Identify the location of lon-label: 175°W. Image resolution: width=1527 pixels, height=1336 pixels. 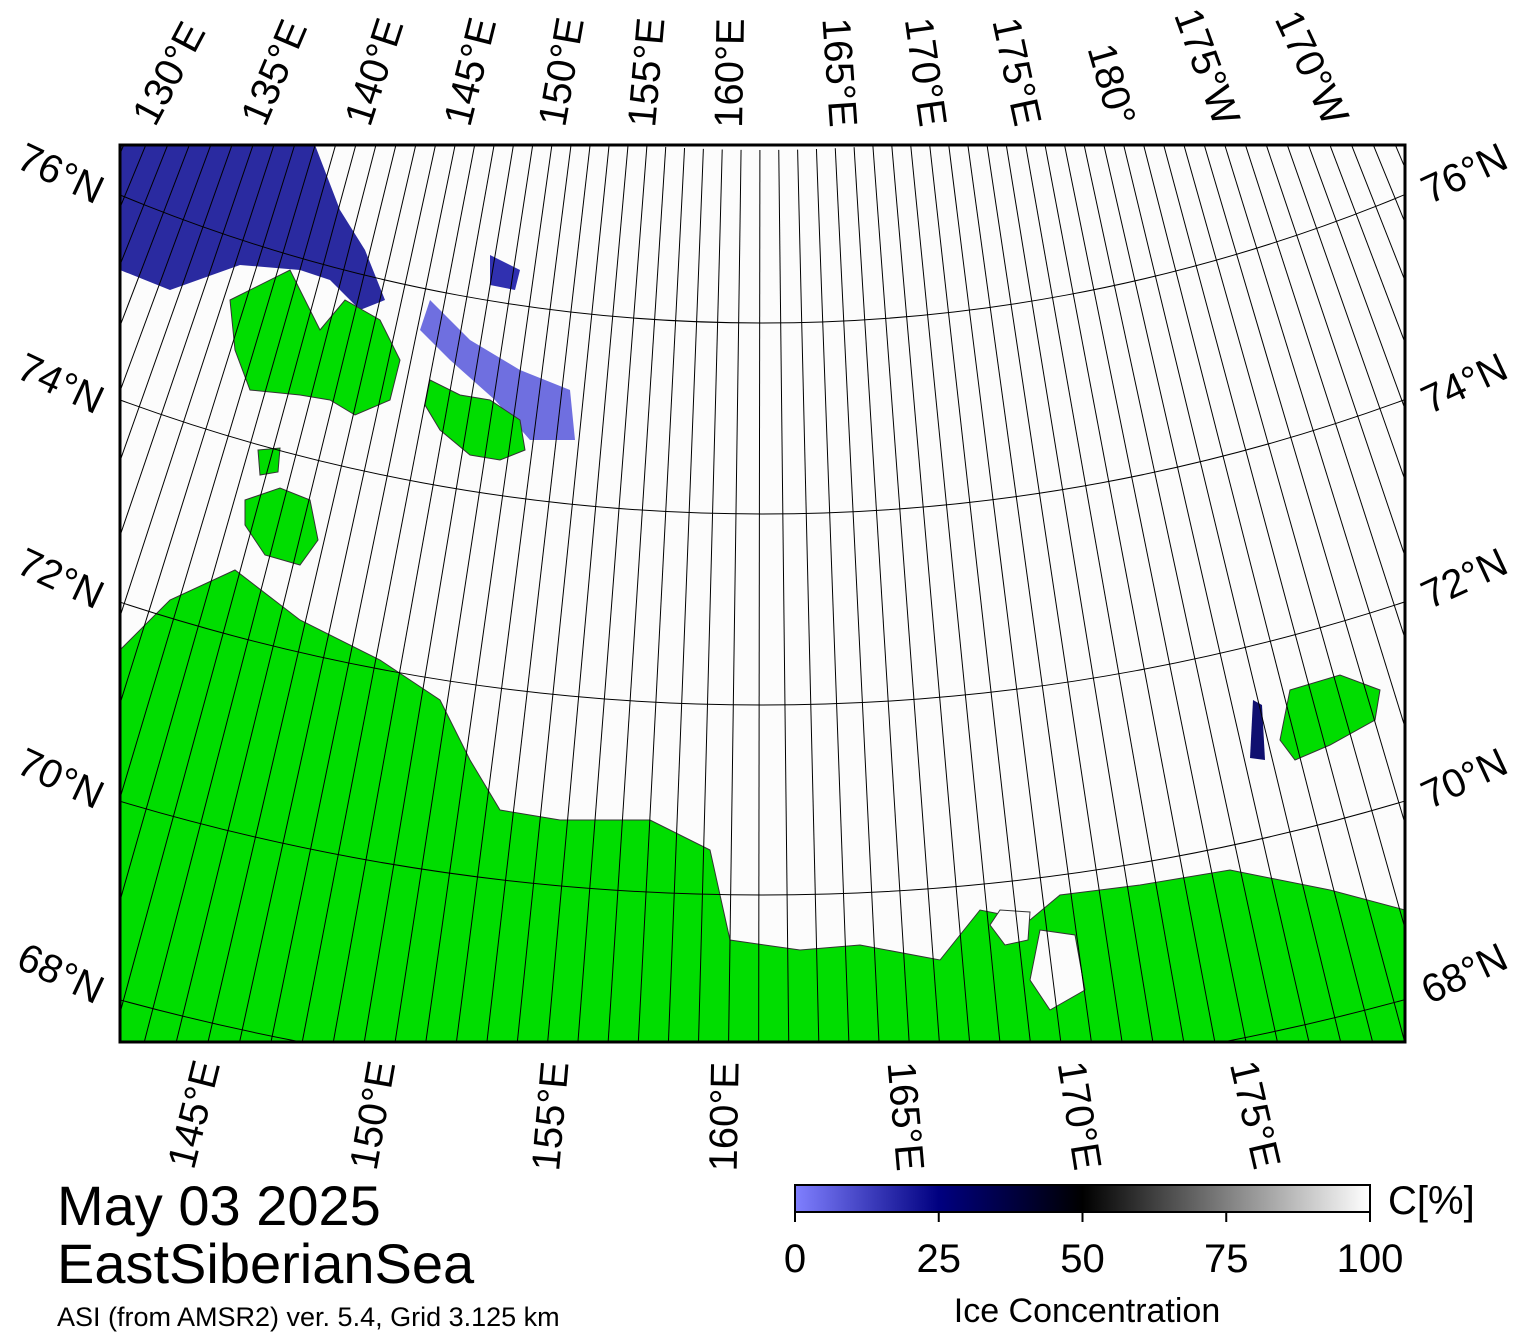
(1206, 67).